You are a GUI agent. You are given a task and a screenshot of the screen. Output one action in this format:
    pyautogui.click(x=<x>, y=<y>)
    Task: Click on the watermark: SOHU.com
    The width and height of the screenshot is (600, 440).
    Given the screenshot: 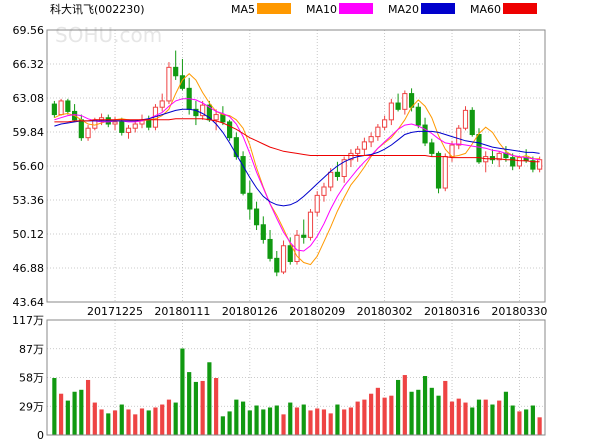 What is the action you would take?
    pyautogui.click(x=108, y=35)
    